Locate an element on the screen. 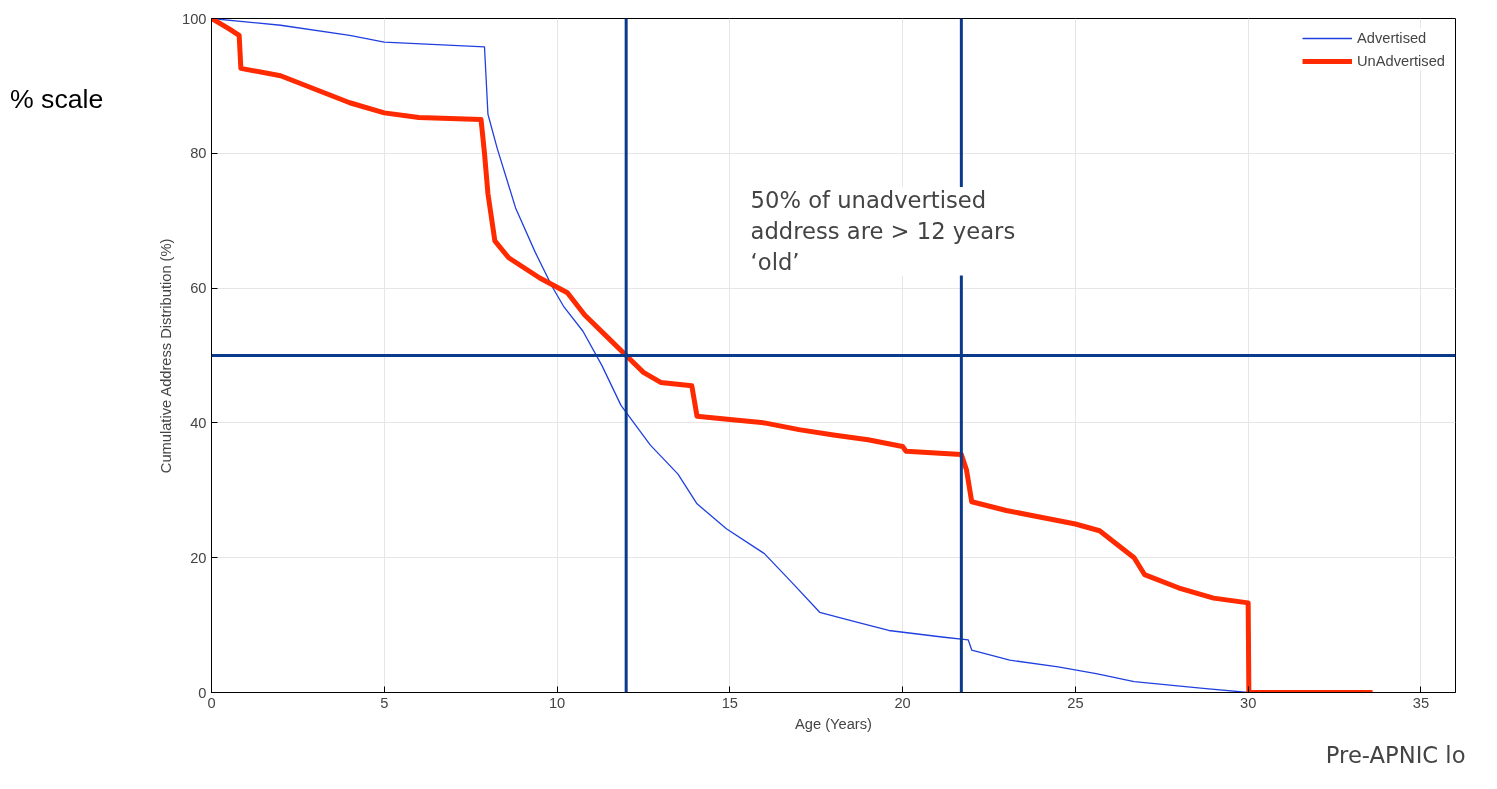 This screenshot has height=789, width=1497. x-tick-label: 20 is located at coordinates (902, 702).